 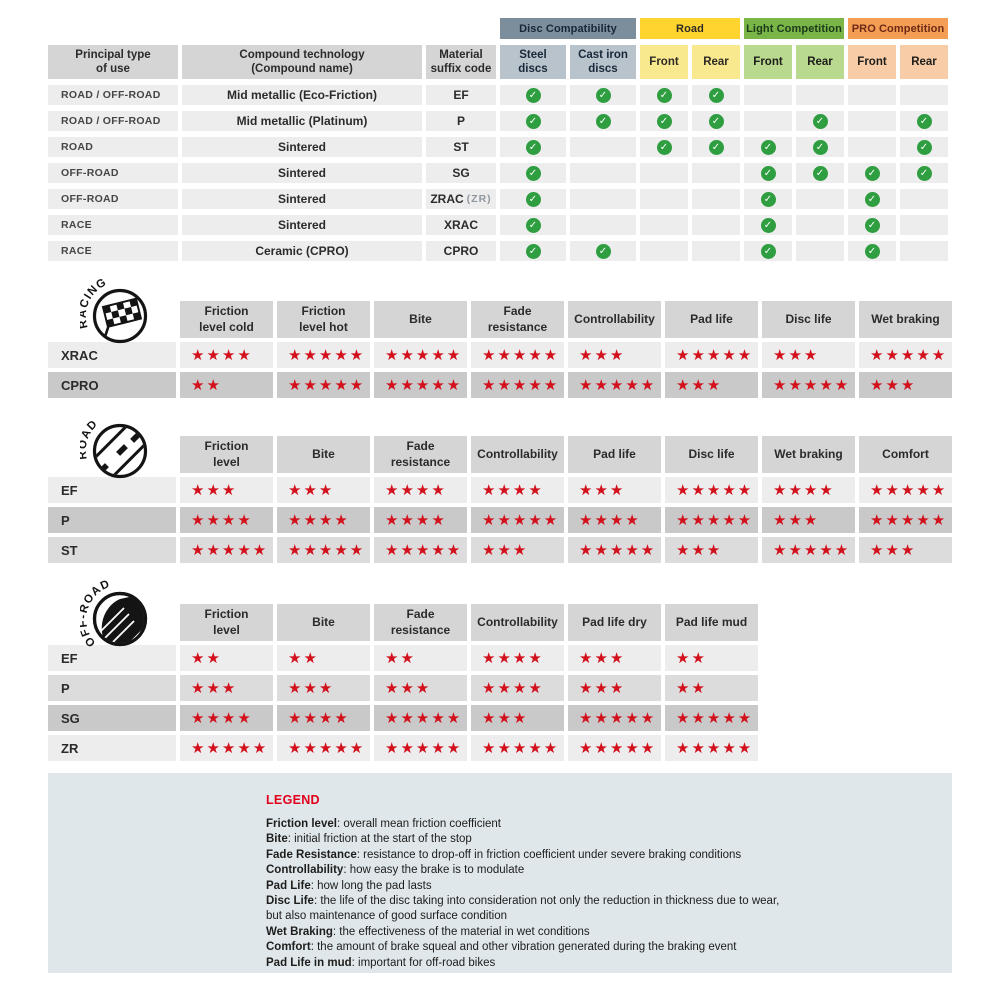 I want to click on compat-group-header: Disc Compatibility, so click(x=568, y=28).